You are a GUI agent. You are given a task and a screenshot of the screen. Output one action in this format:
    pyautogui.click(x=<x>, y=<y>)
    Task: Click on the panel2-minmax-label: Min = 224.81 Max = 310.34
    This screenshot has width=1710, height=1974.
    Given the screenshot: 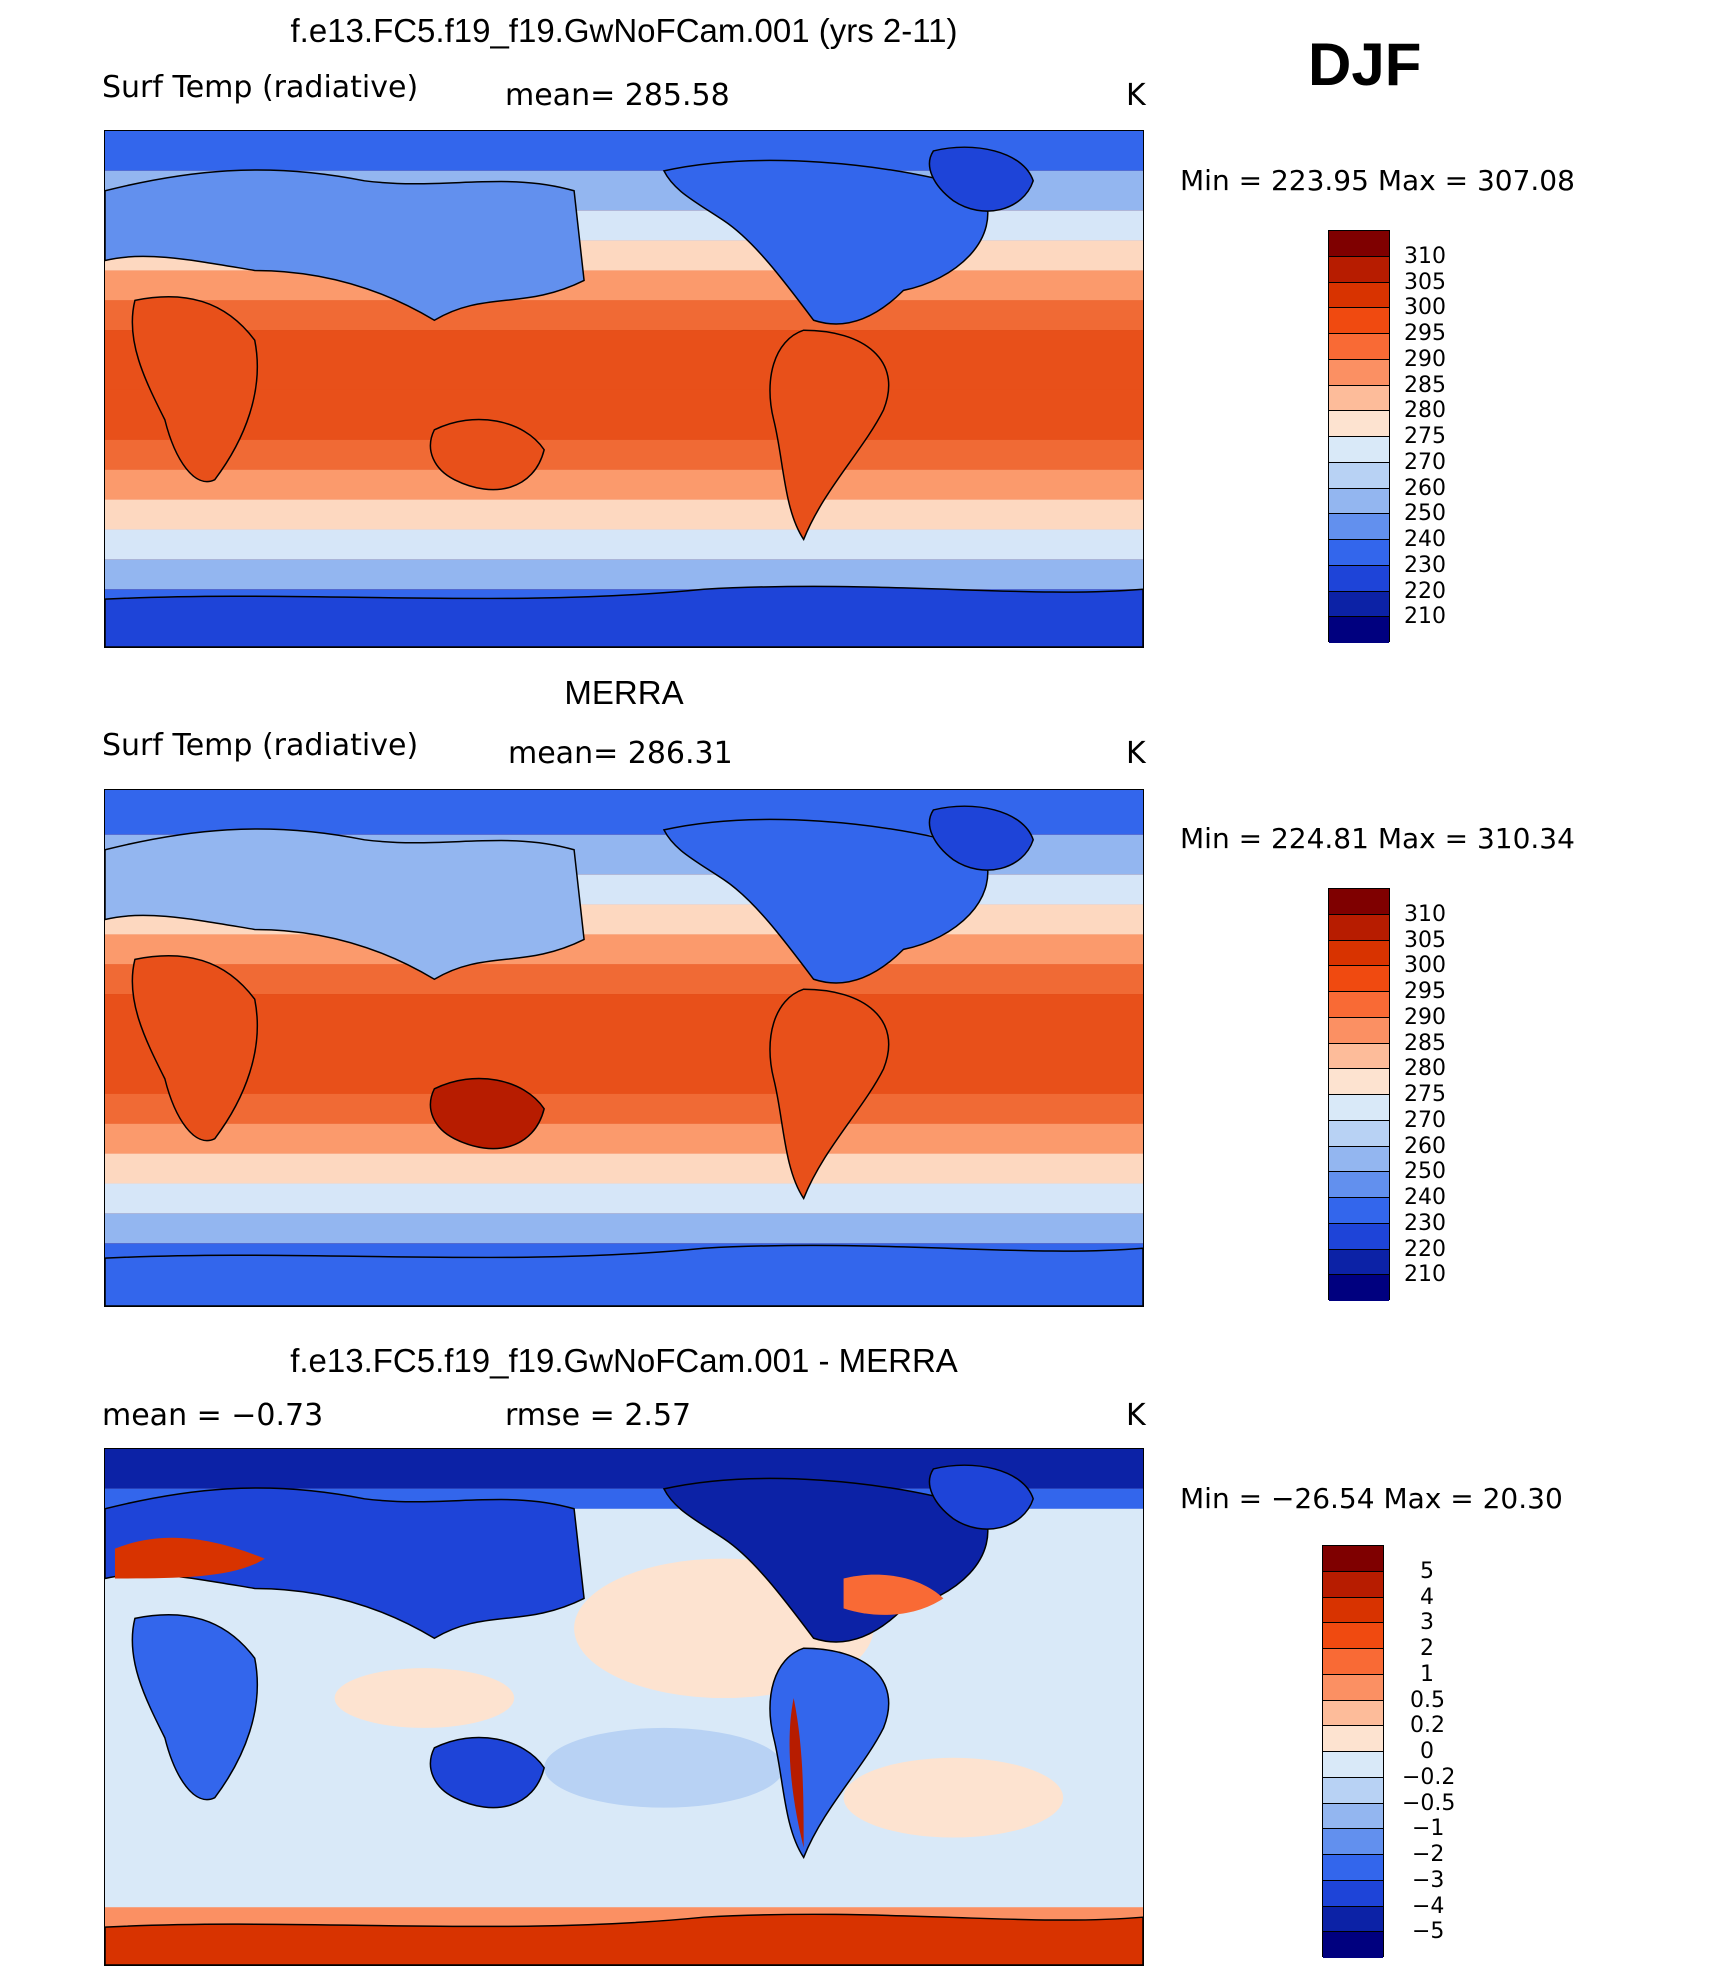 What is the action you would take?
    pyautogui.click(x=1377, y=838)
    